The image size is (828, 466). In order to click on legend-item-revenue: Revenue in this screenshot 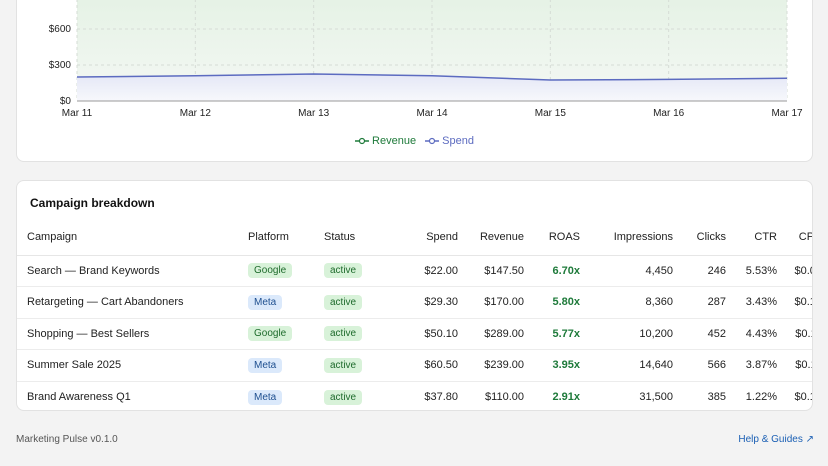, I will do `click(385, 141)`.